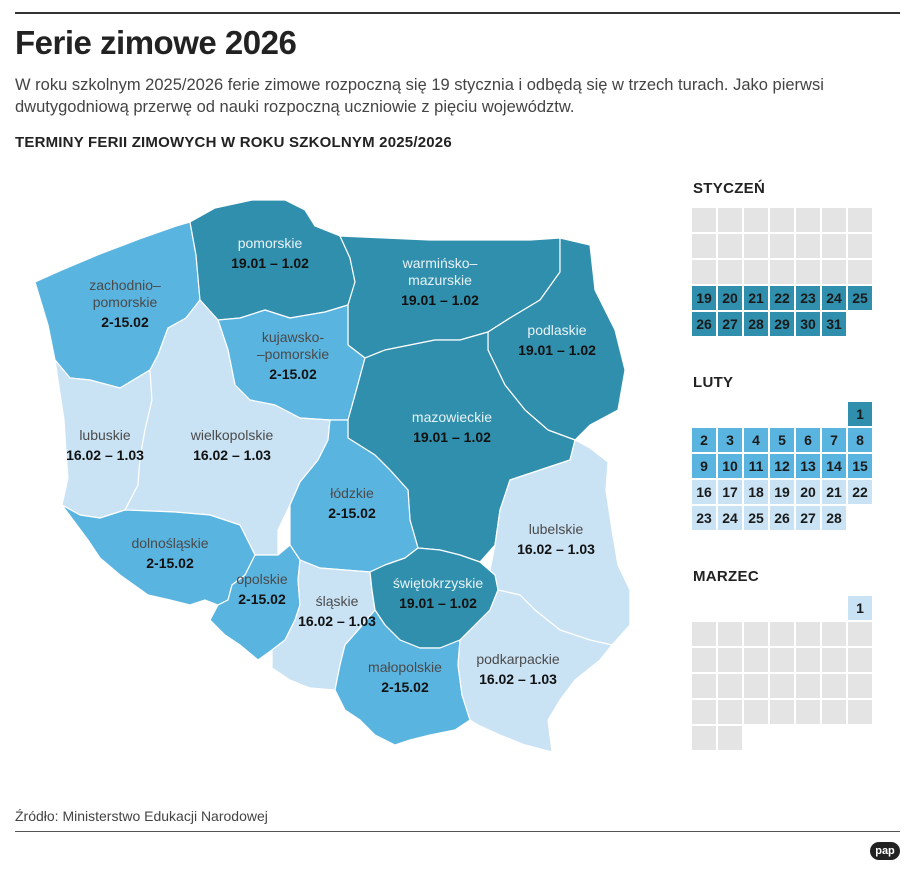 The height and width of the screenshot is (871, 915). What do you see at coordinates (405, 687) in the screenshot?
I see `region-dates-malopolskie: 2-15.02` at bounding box center [405, 687].